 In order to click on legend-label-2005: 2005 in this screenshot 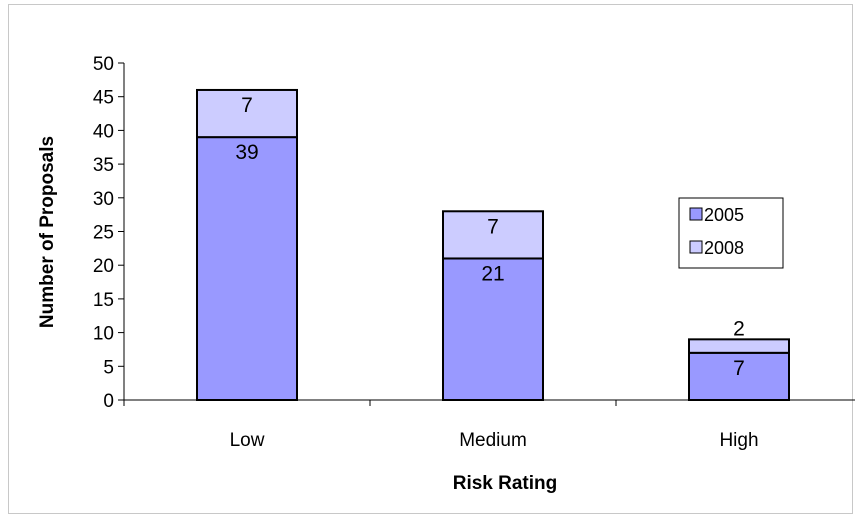, I will do `click(724, 215)`.